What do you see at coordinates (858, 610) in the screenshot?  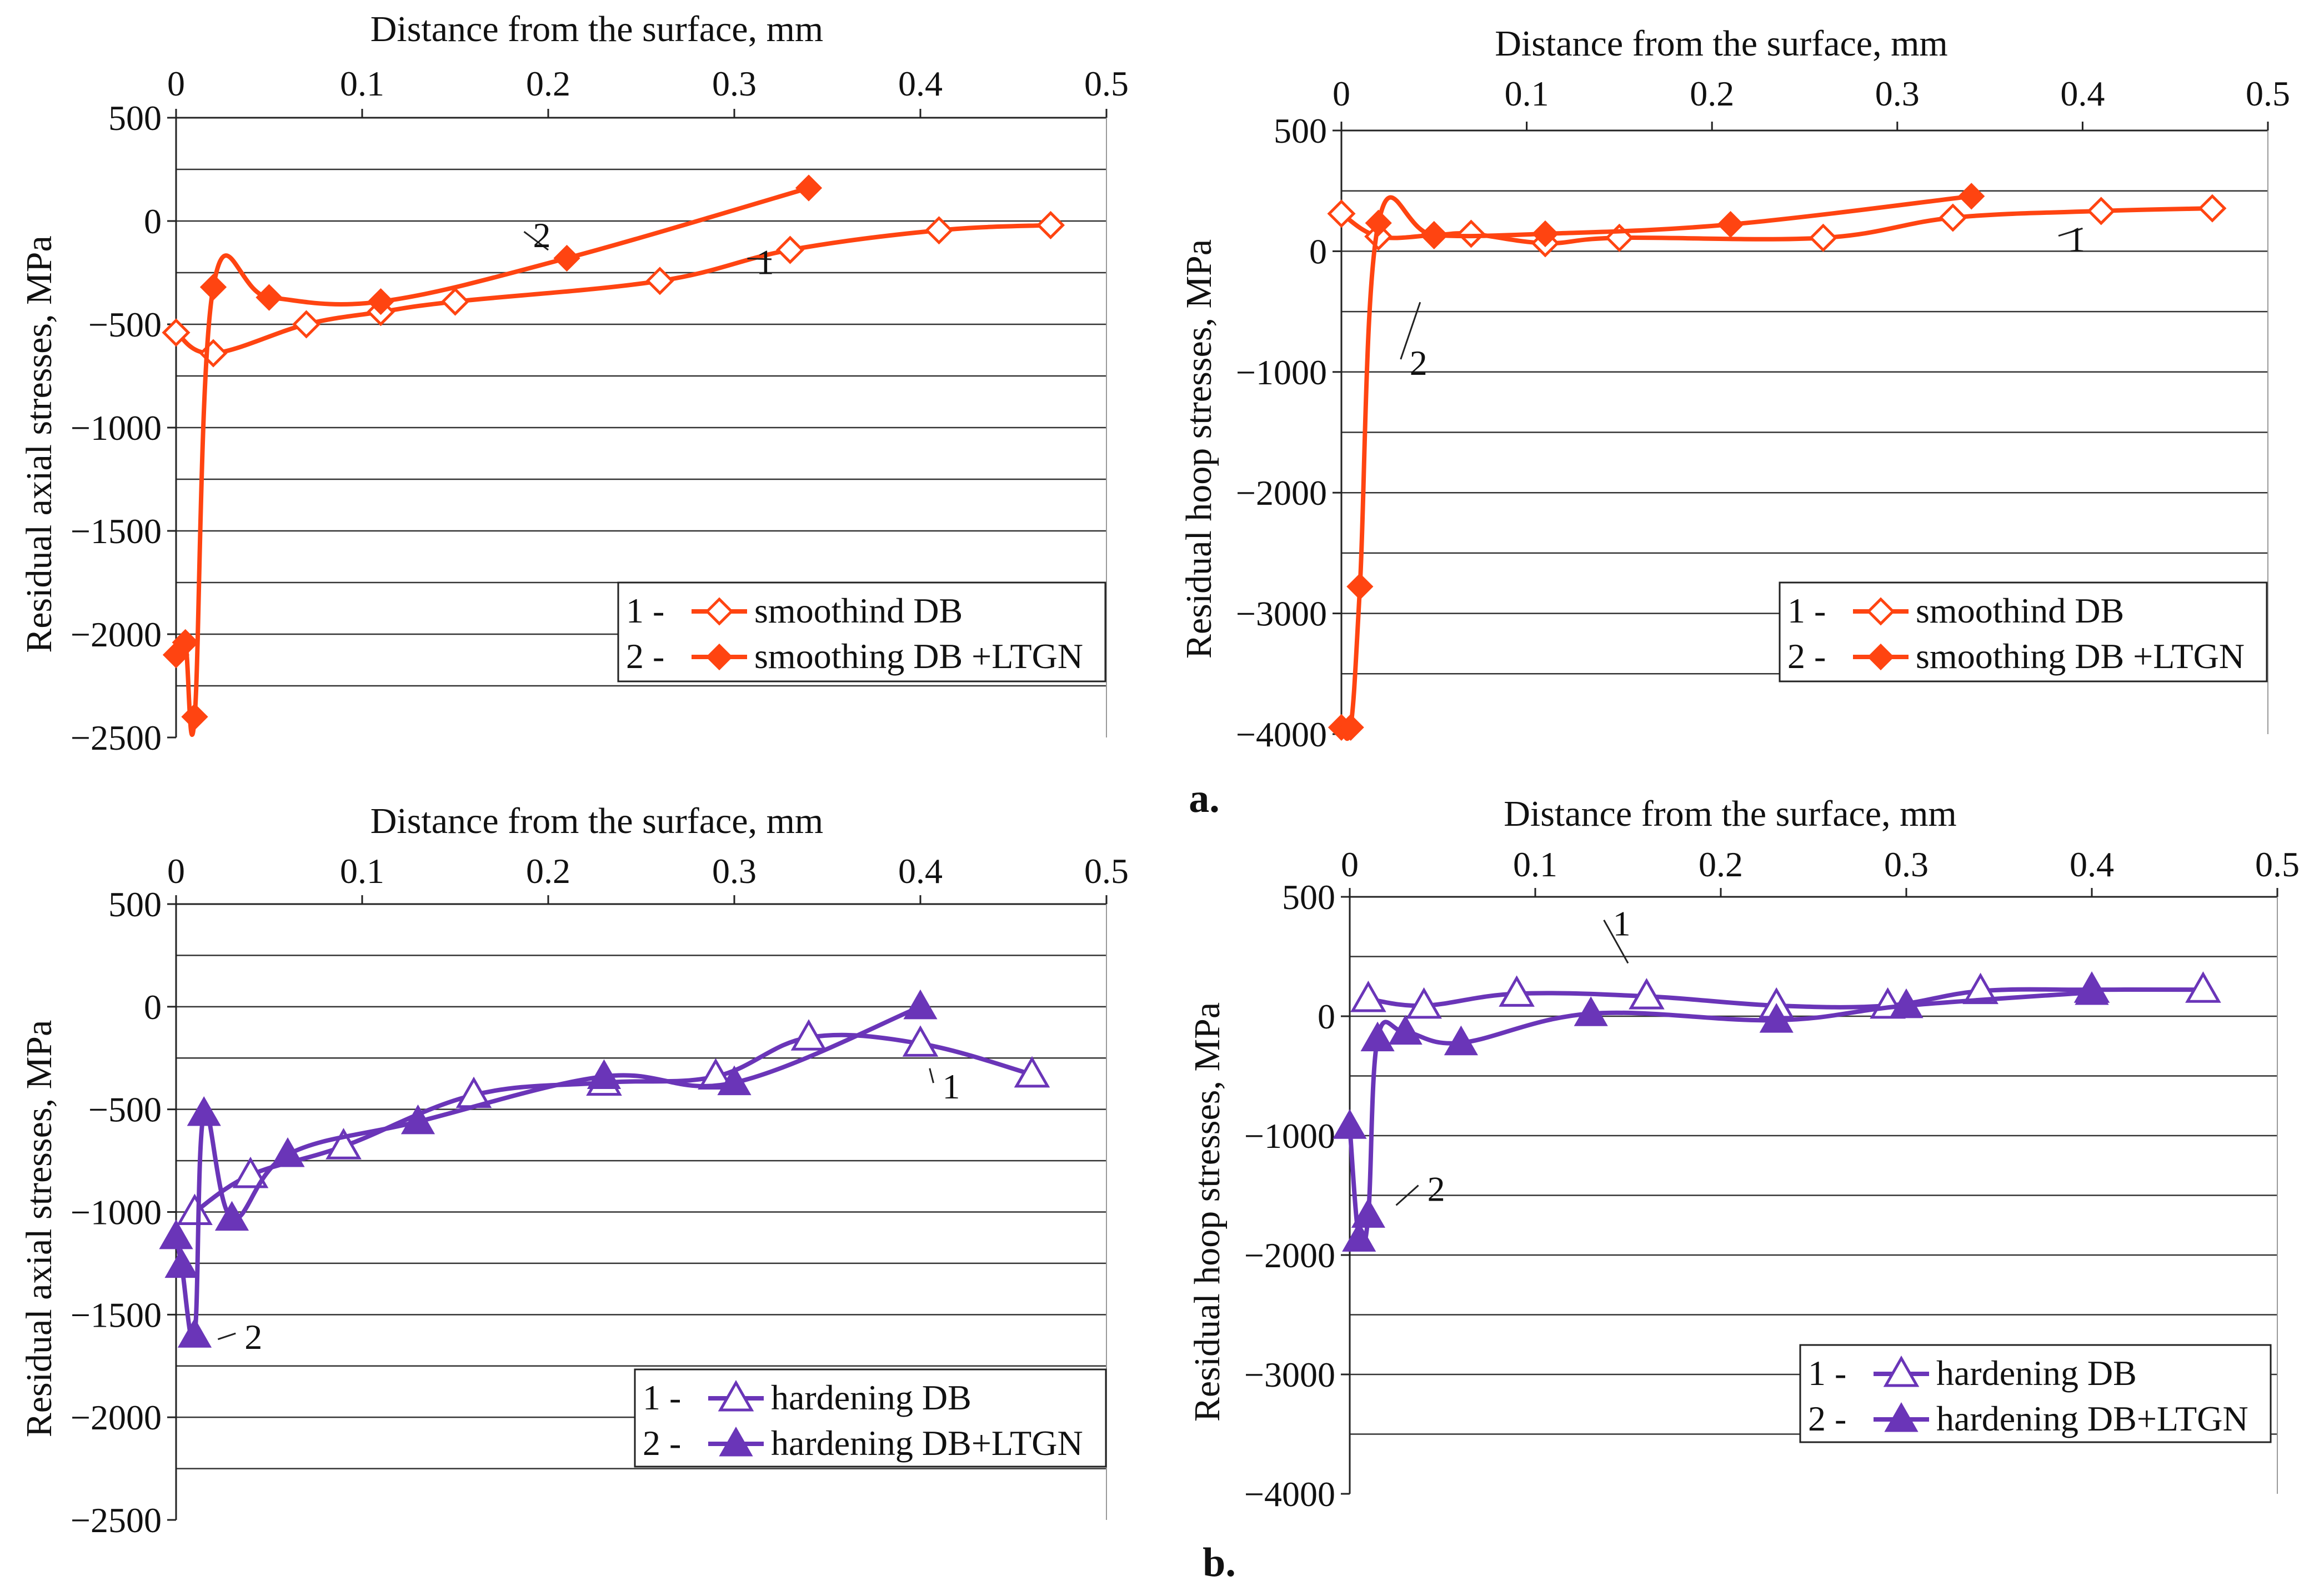 I see `legend-label: smoothind DB` at bounding box center [858, 610].